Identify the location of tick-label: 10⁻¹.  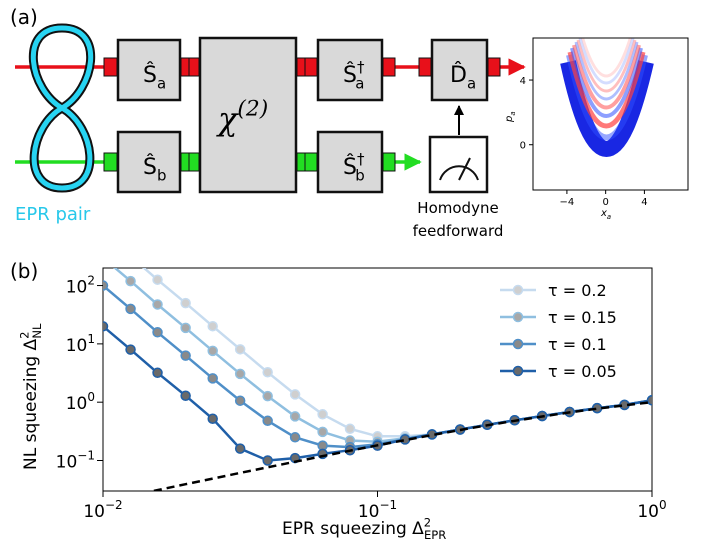
(75, 461).